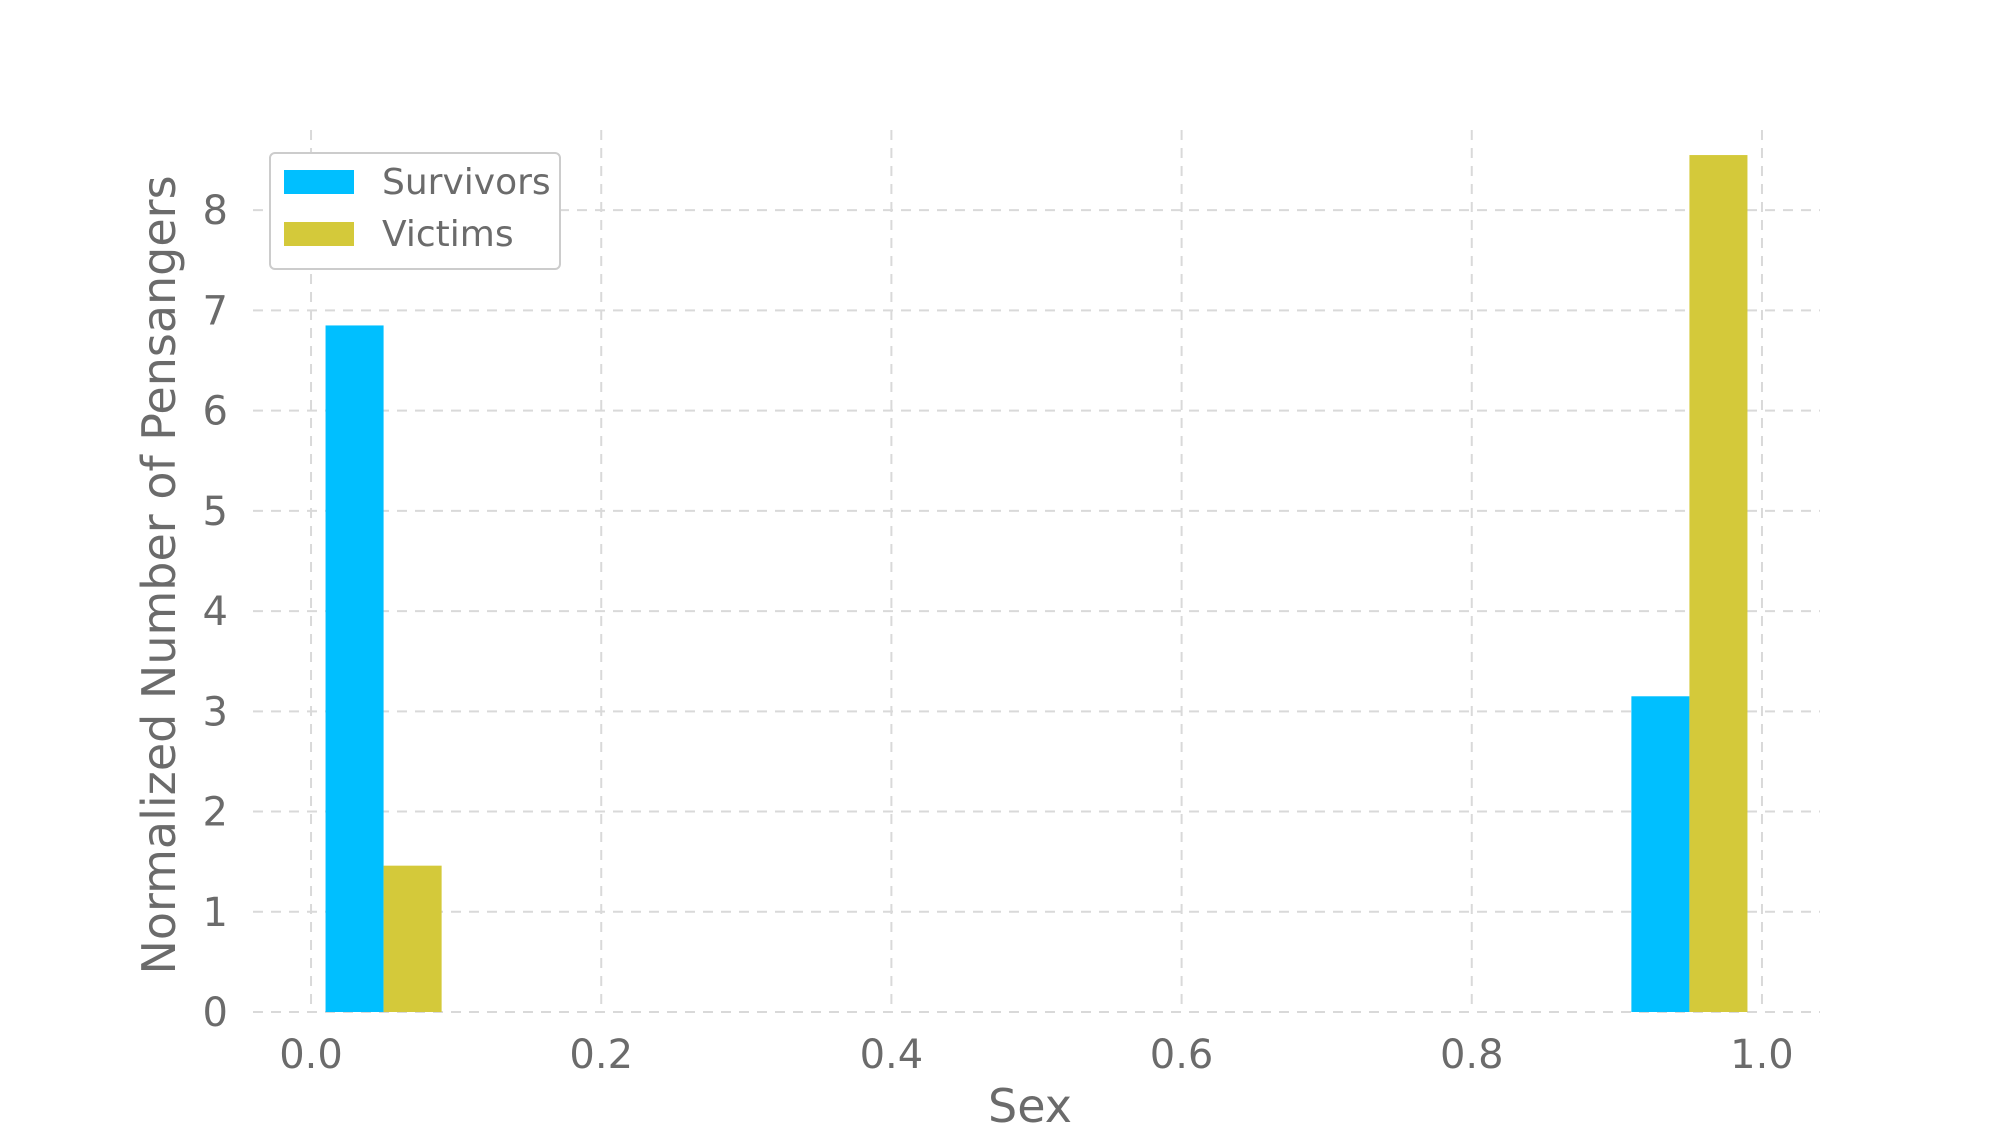  I want to click on y-tick-label: 1, so click(215, 913).